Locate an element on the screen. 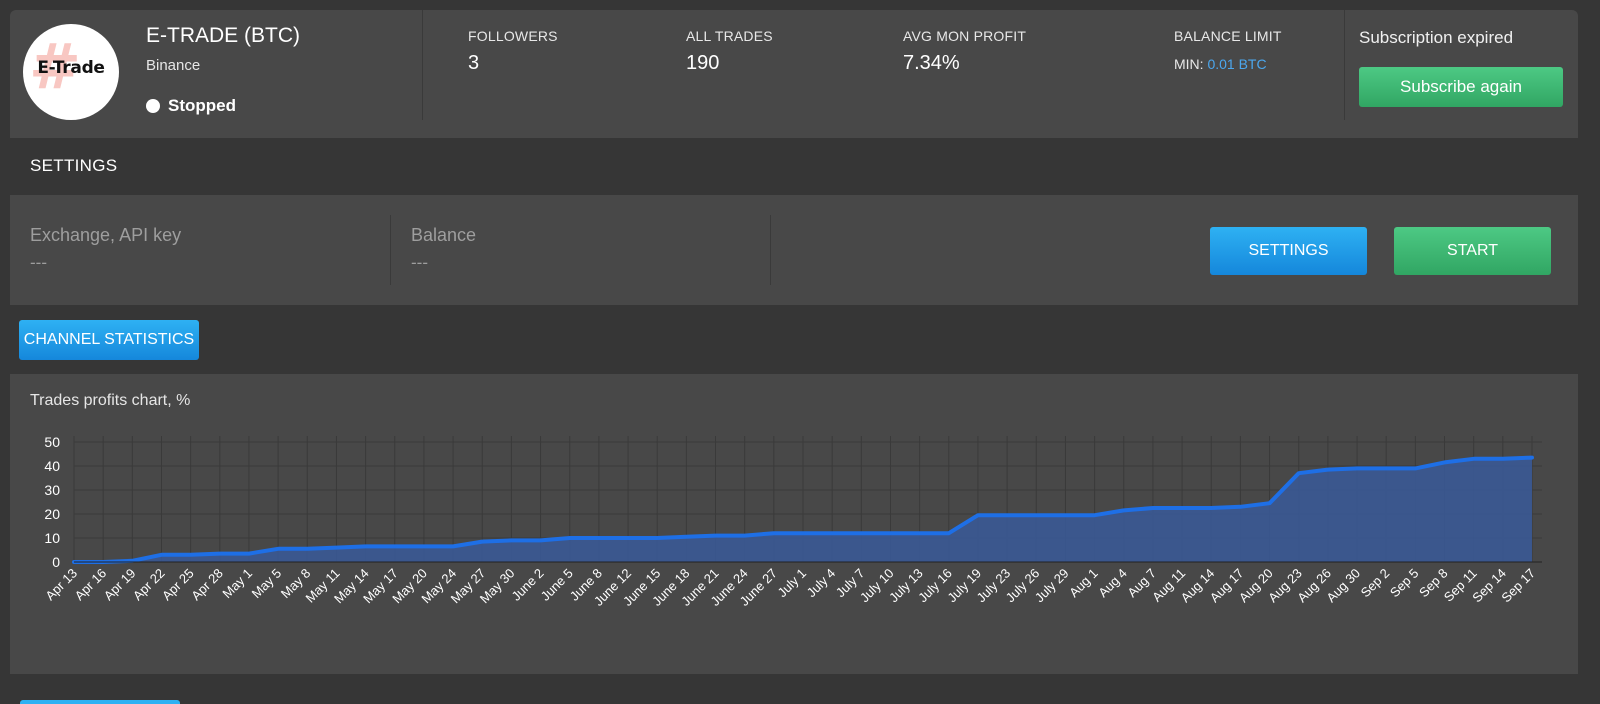 The height and width of the screenshot is (704, 1600). subscription-status: Subscription expired is located at coordinates (1436, 37).